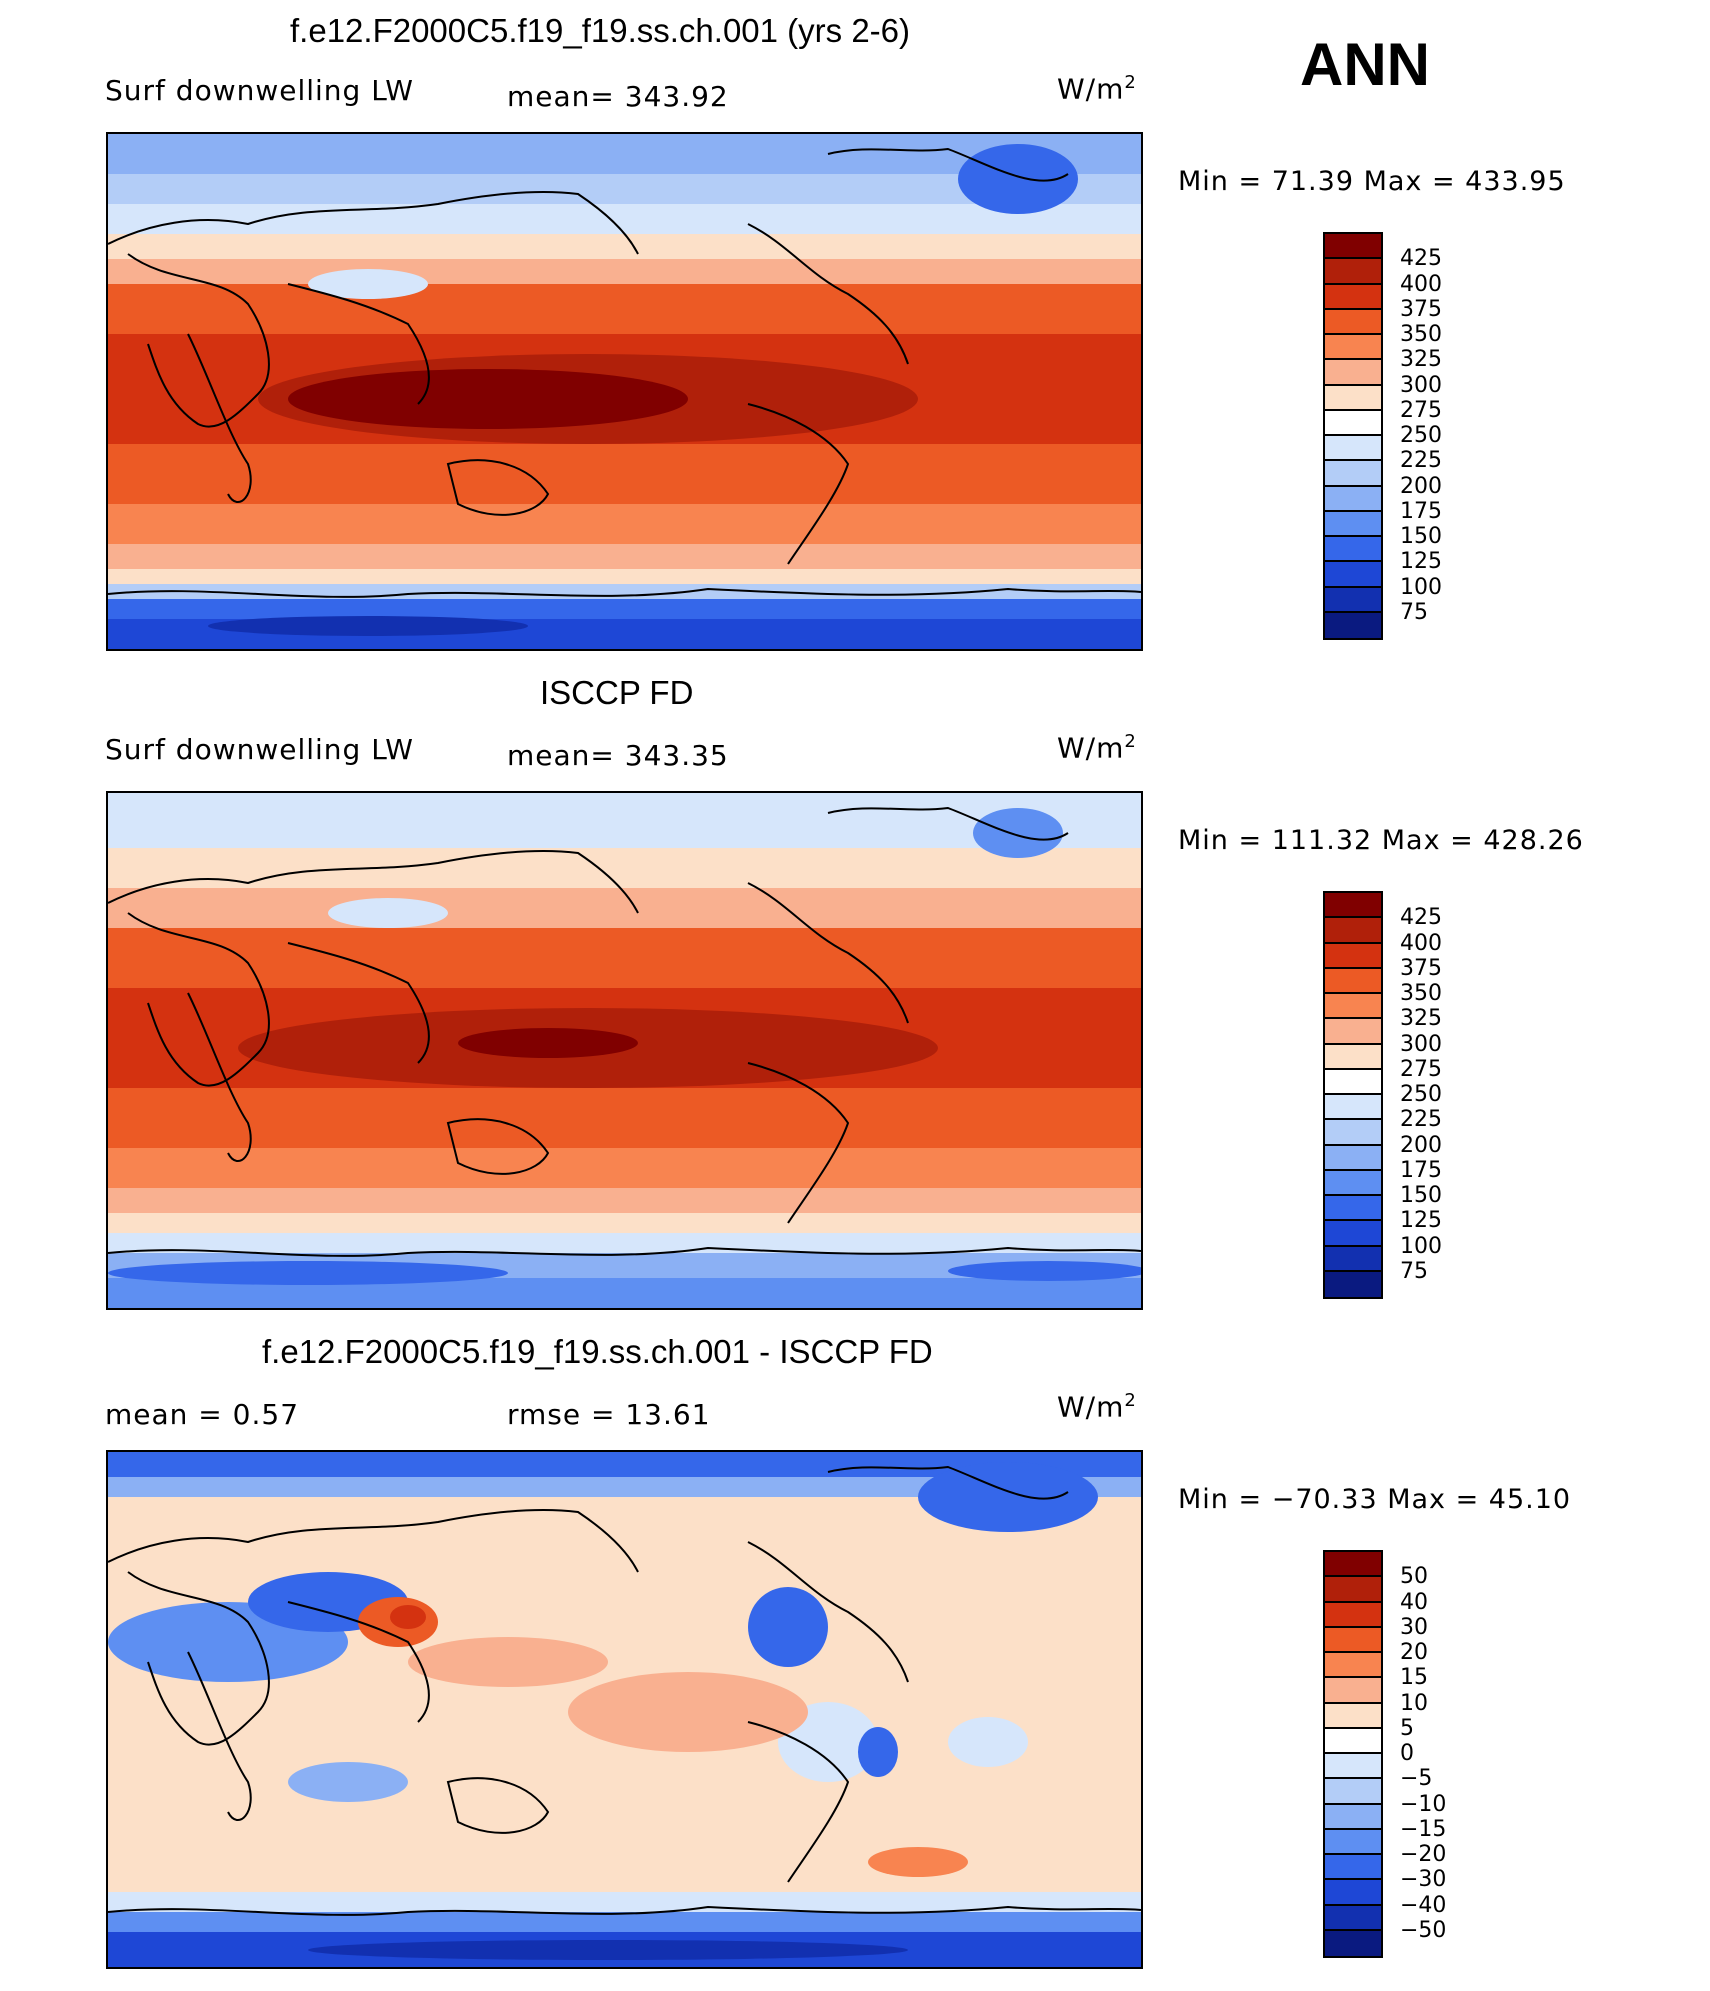 Image resolution: width=1710 pixels, height=1991 pixels. I want to click on panel1-units: W/m2, so click(1097, 89).